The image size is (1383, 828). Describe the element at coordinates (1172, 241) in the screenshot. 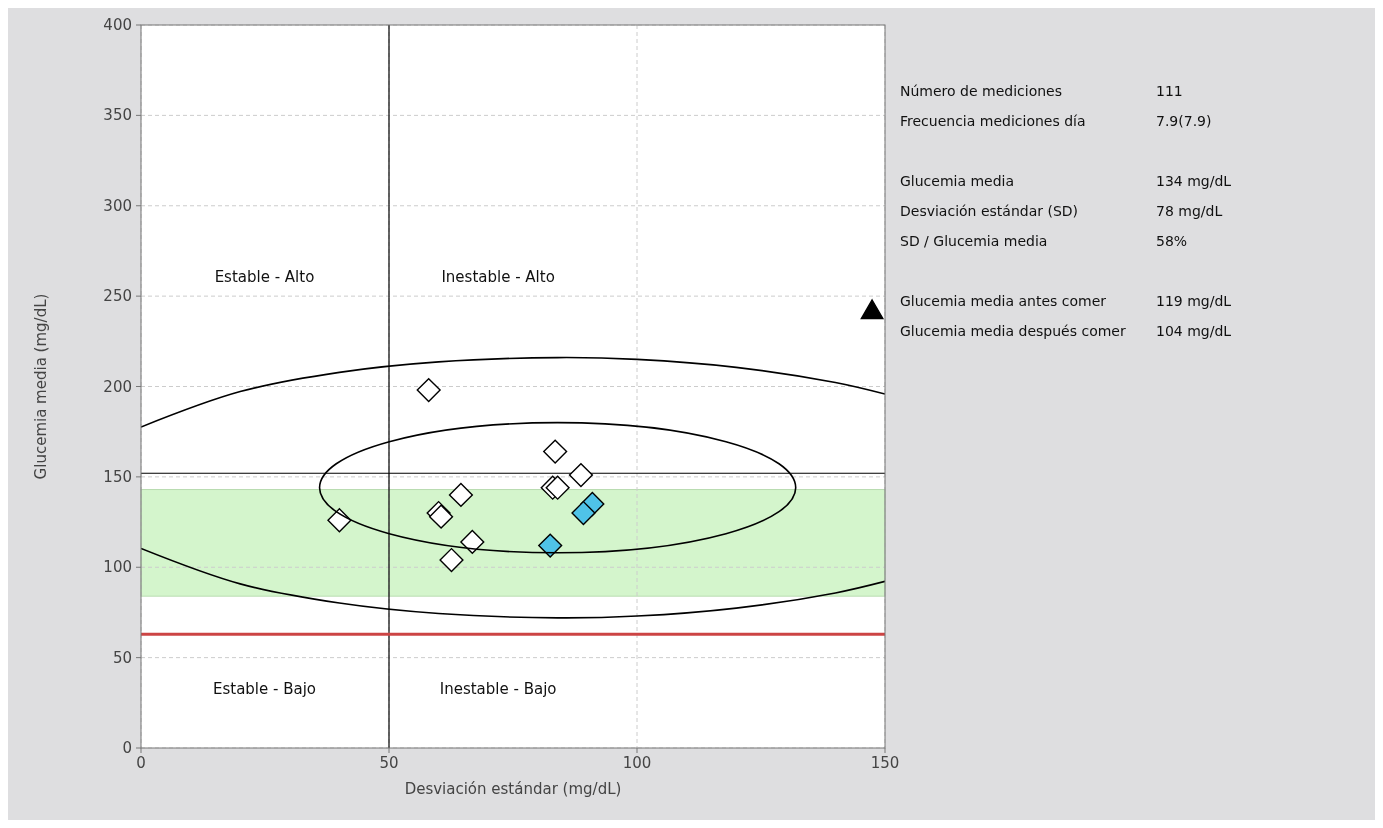

I see `text: 58%` at that location.